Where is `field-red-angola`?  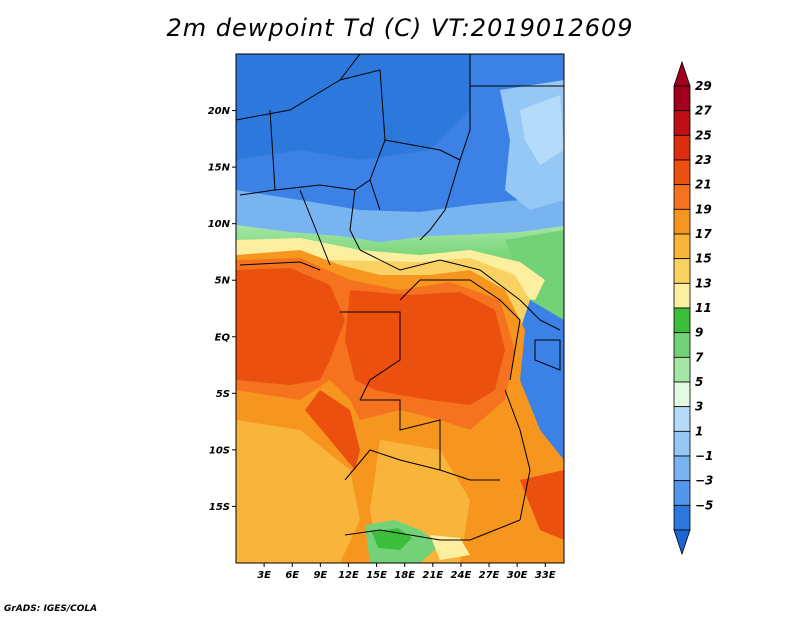 field-red-angola is located at coordinates (332, 430).